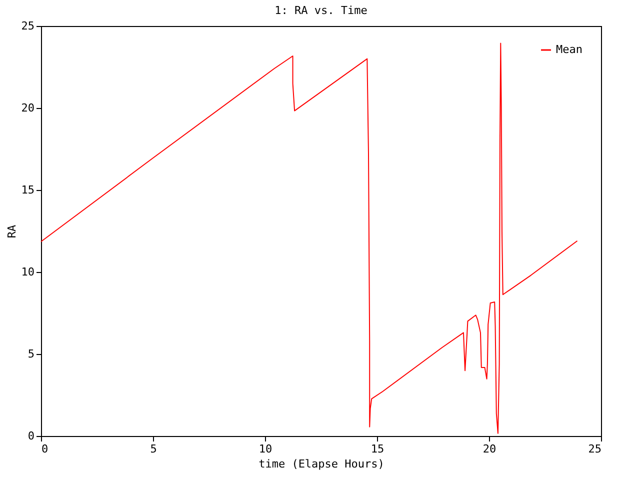 The height and width of the screenshot is (480, 640). I want to click on y-tick-label: 5, so click(31, 354).